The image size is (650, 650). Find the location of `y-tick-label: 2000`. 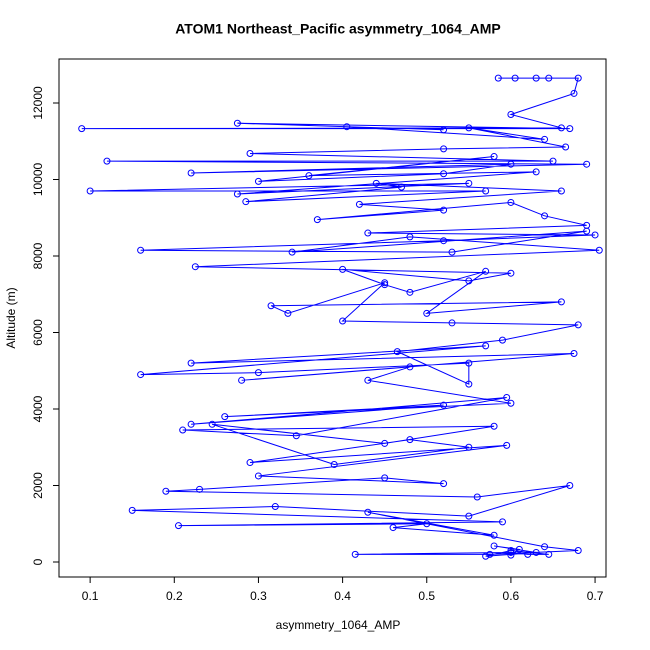

y-tick-label: 2000 is located at coordinates (38, 485).